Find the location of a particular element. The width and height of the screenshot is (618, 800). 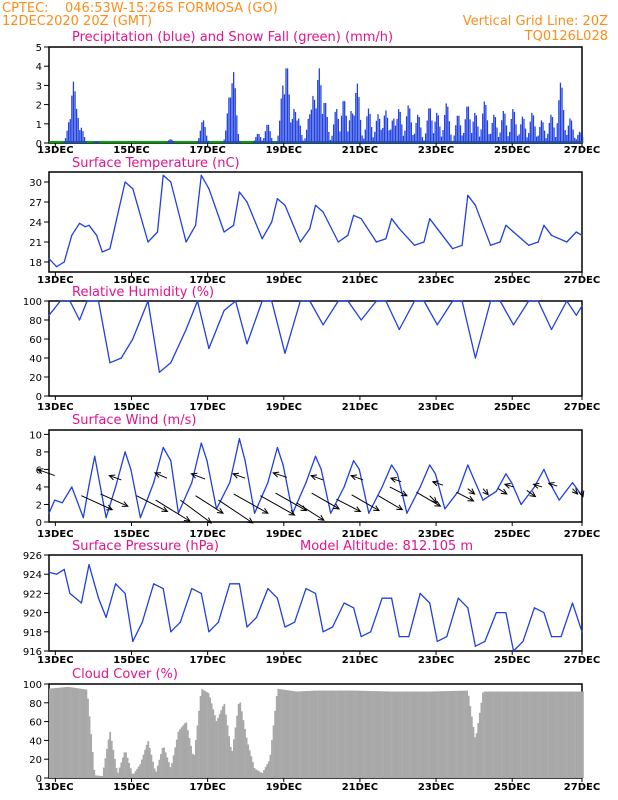

cloud-y-tick-label: 80 is located at coordinates (35, 704).